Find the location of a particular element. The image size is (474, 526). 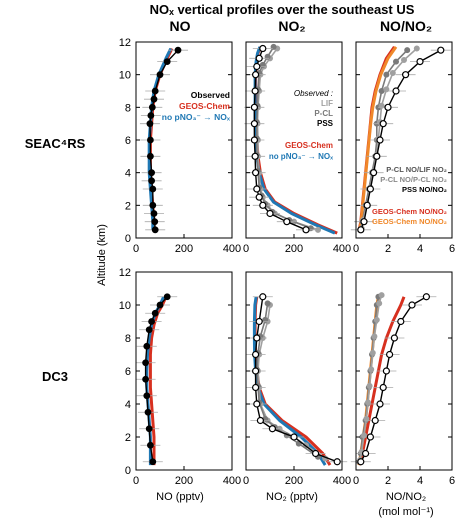

legend-entry: PSS NO/NO₂ is located at coordinates (424, 189).